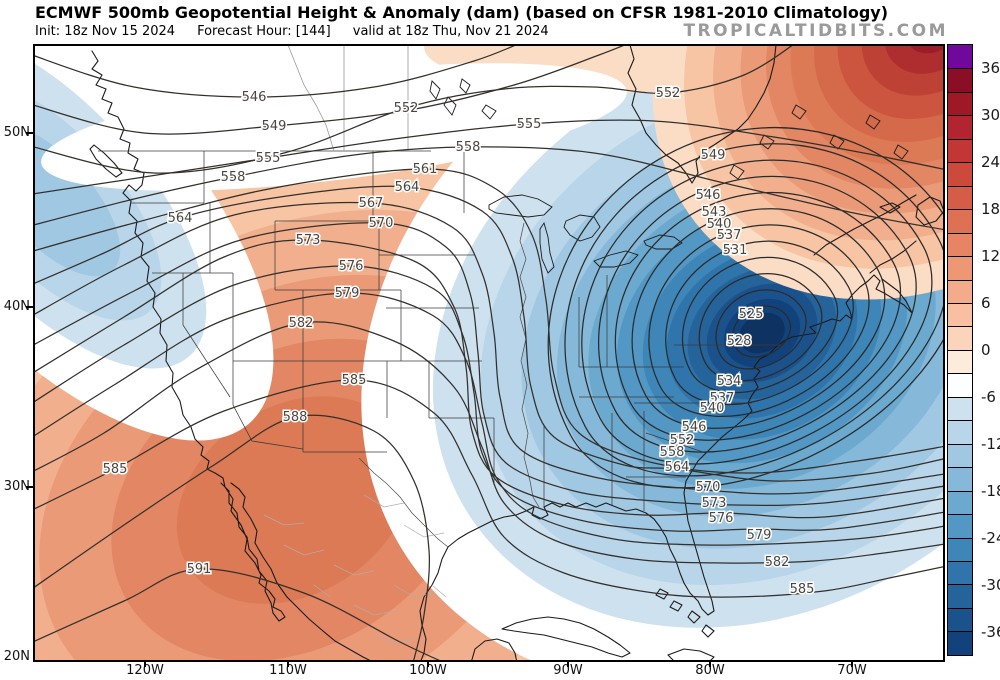 The width and height of the screenshot is (1000, 680). I want to click on mississippi-river, so click(529, 365).